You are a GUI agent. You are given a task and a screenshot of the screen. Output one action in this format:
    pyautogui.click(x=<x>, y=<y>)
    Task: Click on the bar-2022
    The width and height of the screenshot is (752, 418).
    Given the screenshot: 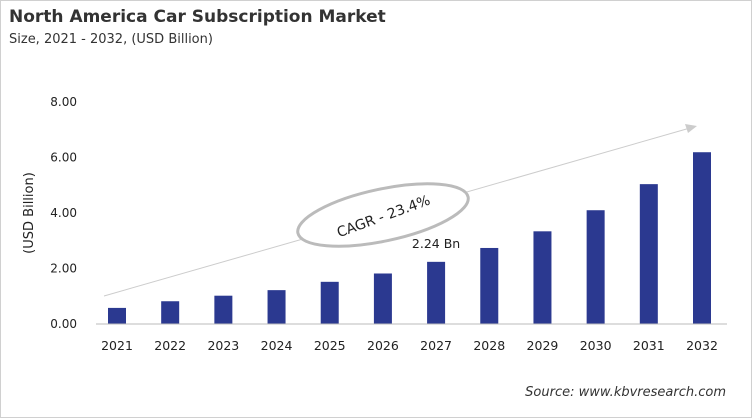 What is the action you would take?
    pyautogui.click(x=170, y=312)
    